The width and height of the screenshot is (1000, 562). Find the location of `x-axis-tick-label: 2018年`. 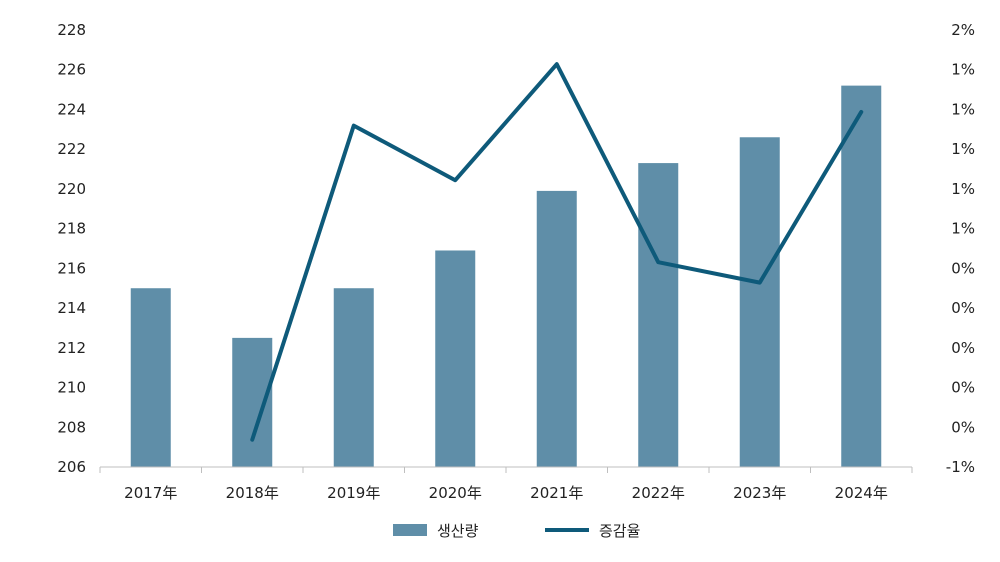

x-axis-tick-label: 2018年 is located at coordinates (252, 493).